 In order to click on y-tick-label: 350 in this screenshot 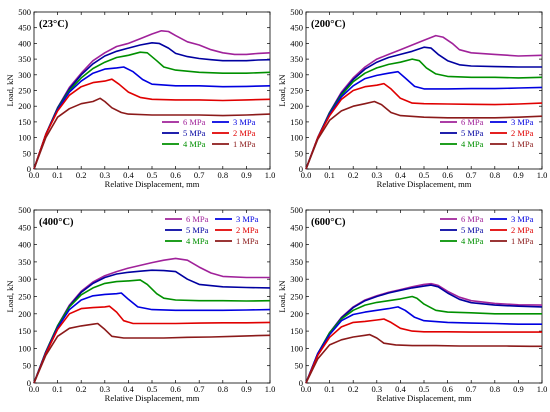, I will do `click(24, 59)`.